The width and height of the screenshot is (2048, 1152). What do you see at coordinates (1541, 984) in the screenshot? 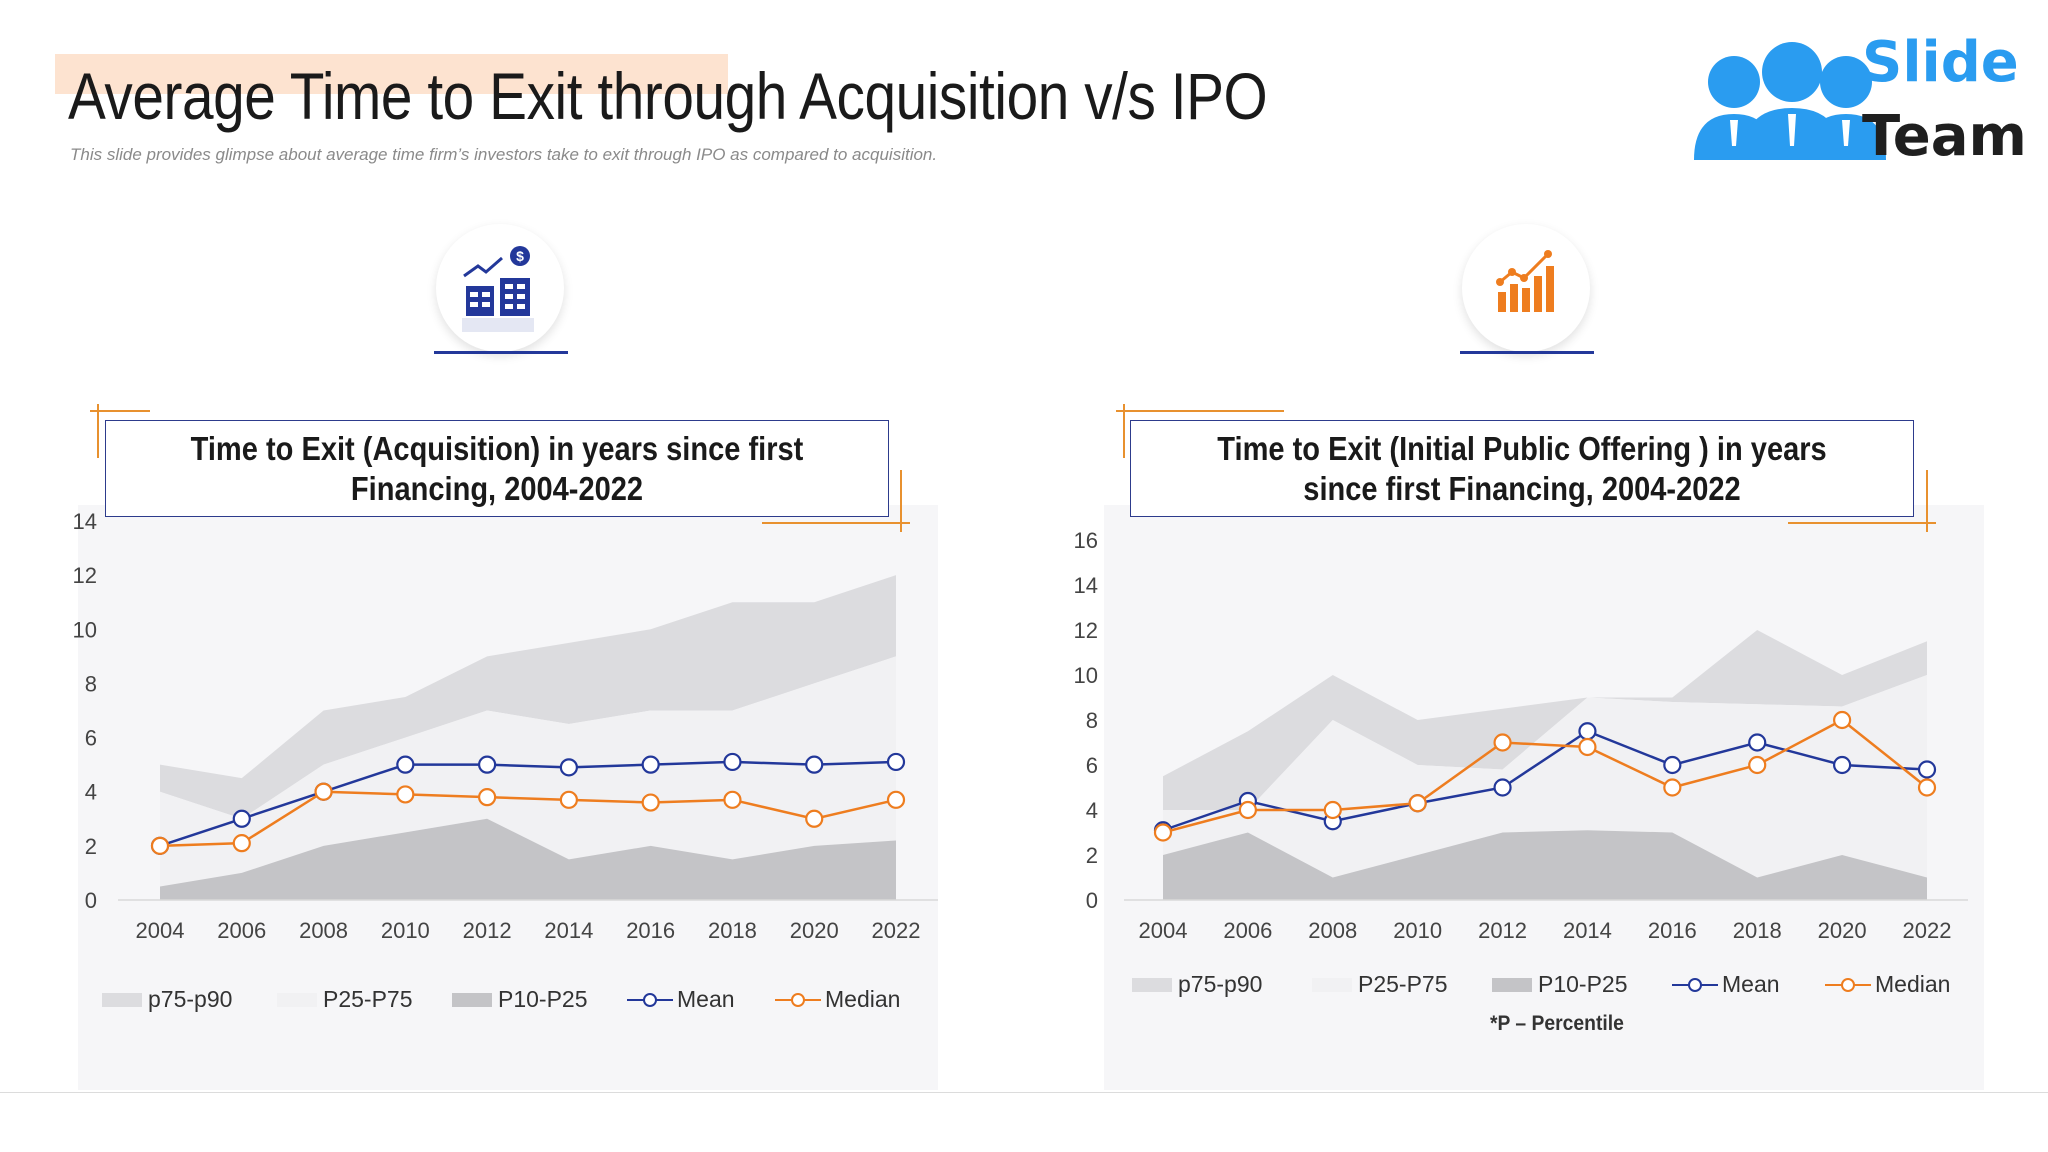
I see `right-legend: p75-p90 P25-P75 P10-P25 Mean Median` at bounding box center [1541, 984].